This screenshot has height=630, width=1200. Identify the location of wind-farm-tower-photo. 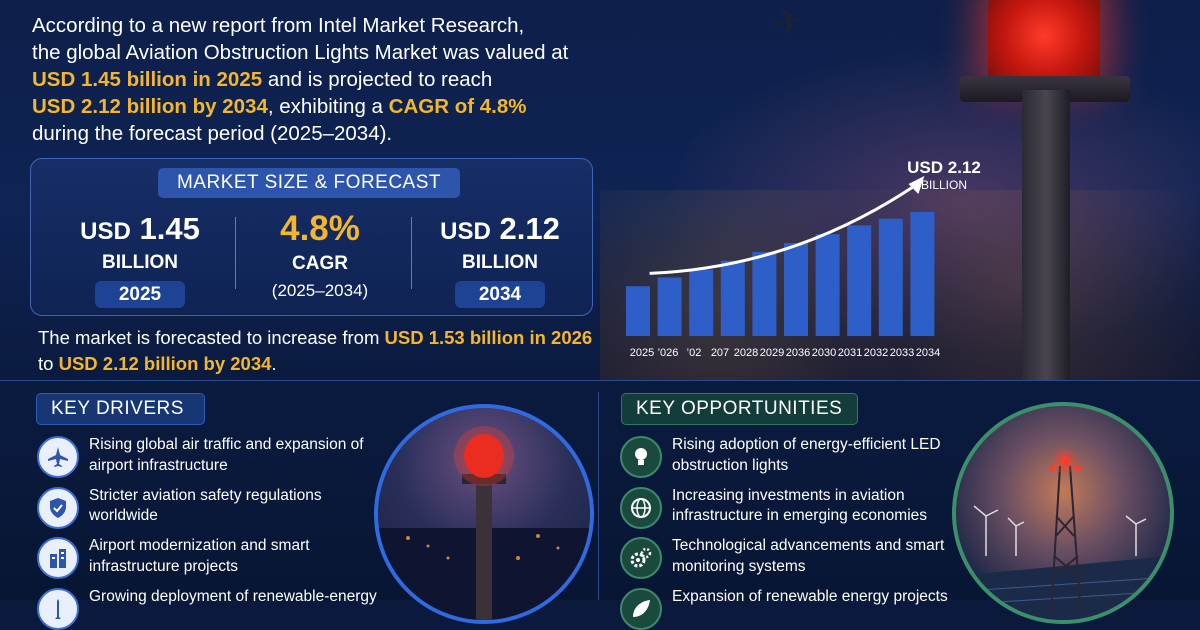
(1063, 513).